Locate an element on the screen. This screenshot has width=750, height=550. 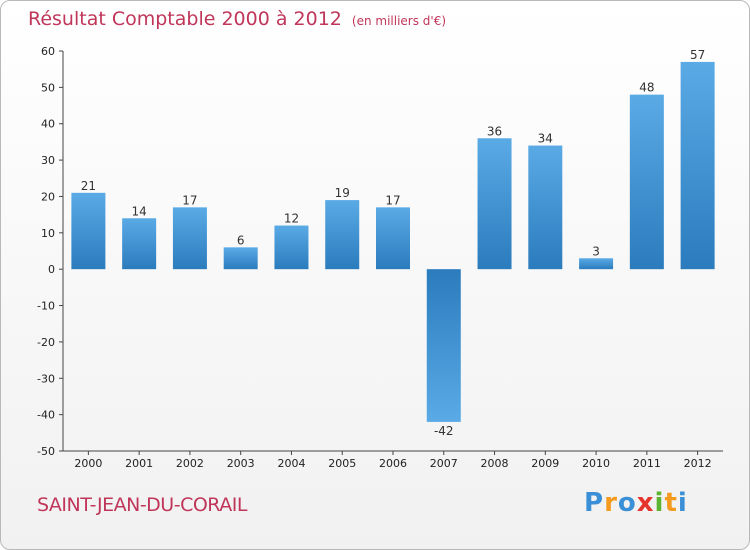
x-tick-label-2004: 2004 is located at coordinates (291, 463).